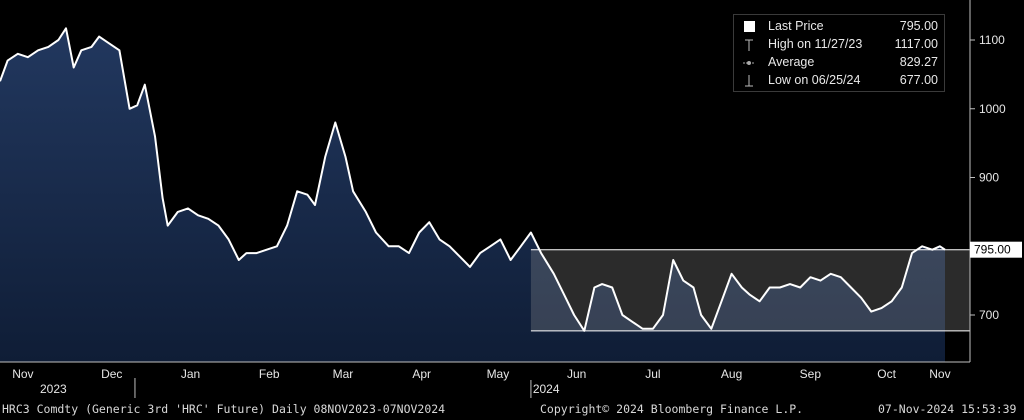 The width and height of the screenshot is (1024, 420). I want to click on x-year-label: 2024, so click(546, 389).